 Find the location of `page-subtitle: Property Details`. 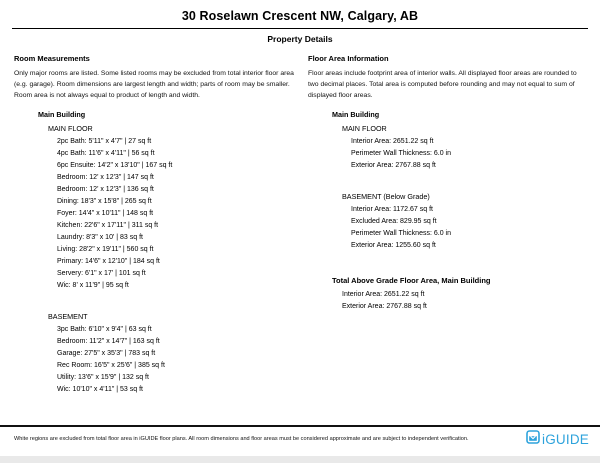

page-subtitle: Property Details is located at coordinates (300, 39).